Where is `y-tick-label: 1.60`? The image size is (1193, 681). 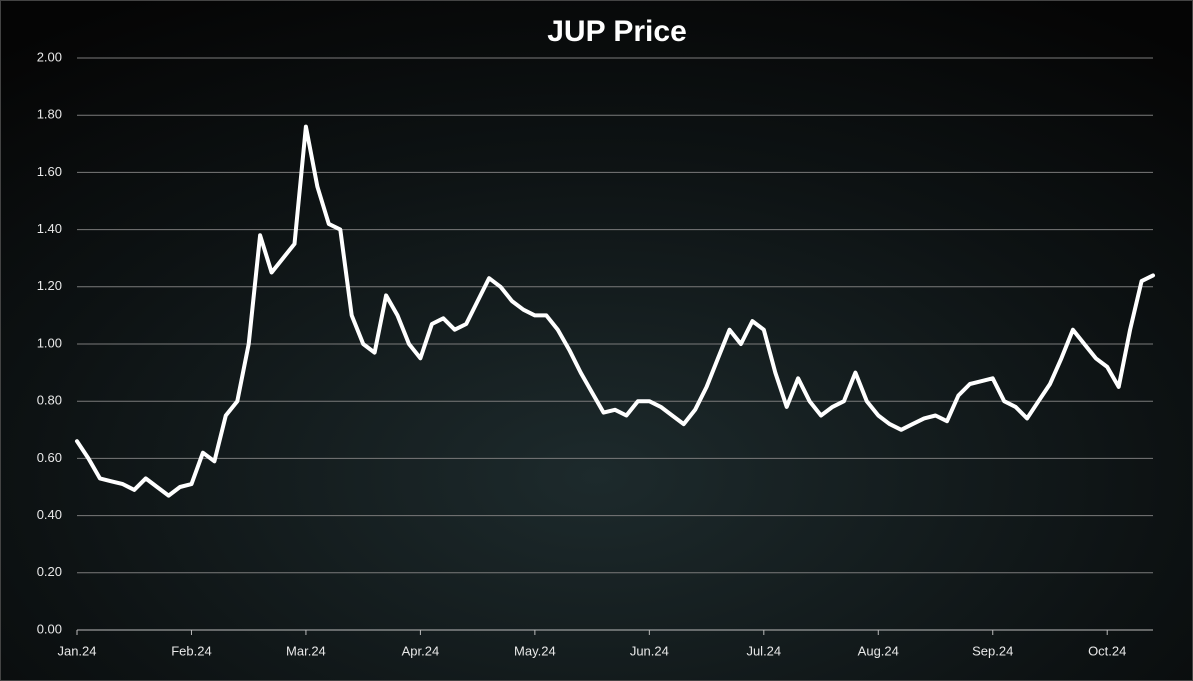
y-tick-label: 1.60 is located at coordinates (49, 171).